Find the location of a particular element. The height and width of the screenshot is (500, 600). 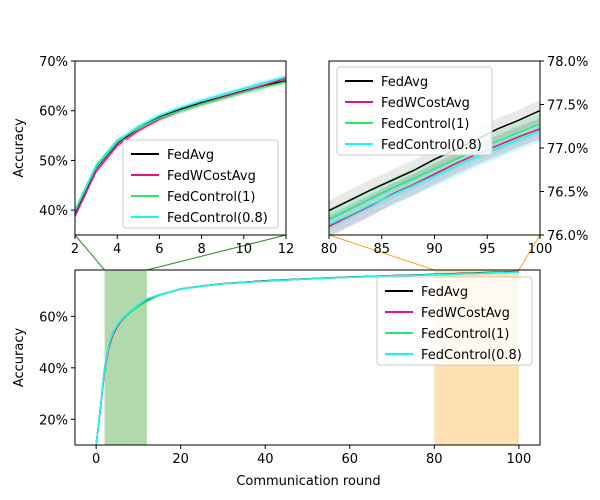

x-tick-label: 10 is located at coordinates (244, 249).